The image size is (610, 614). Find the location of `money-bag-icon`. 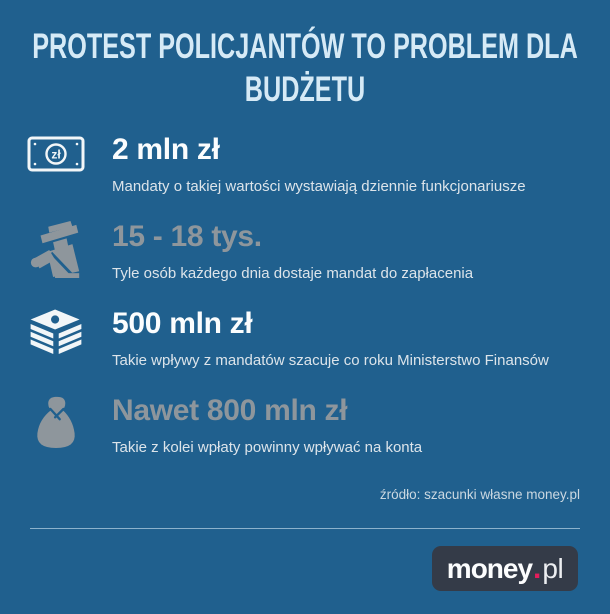

money-bag-icon is located at coordinates (56, 422).